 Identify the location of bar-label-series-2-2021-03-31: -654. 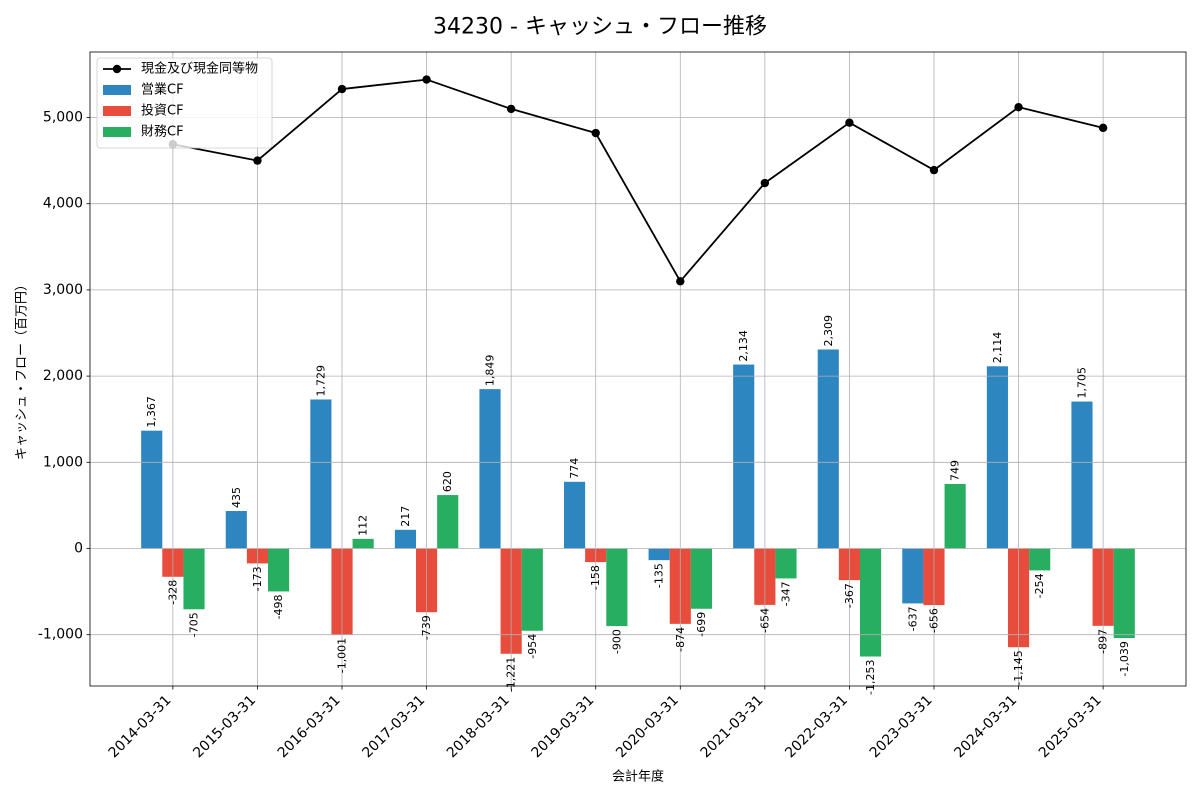
(764, 620).